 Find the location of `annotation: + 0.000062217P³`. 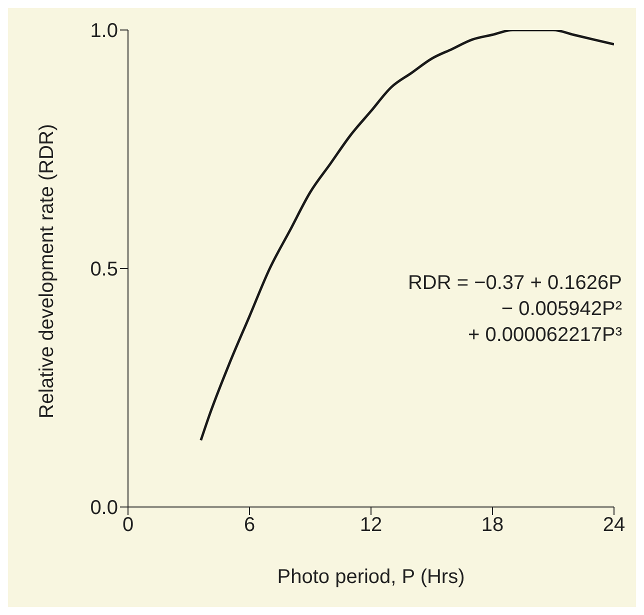

annotation: + 0.000062217P³ is located at coordinates (544, 335).